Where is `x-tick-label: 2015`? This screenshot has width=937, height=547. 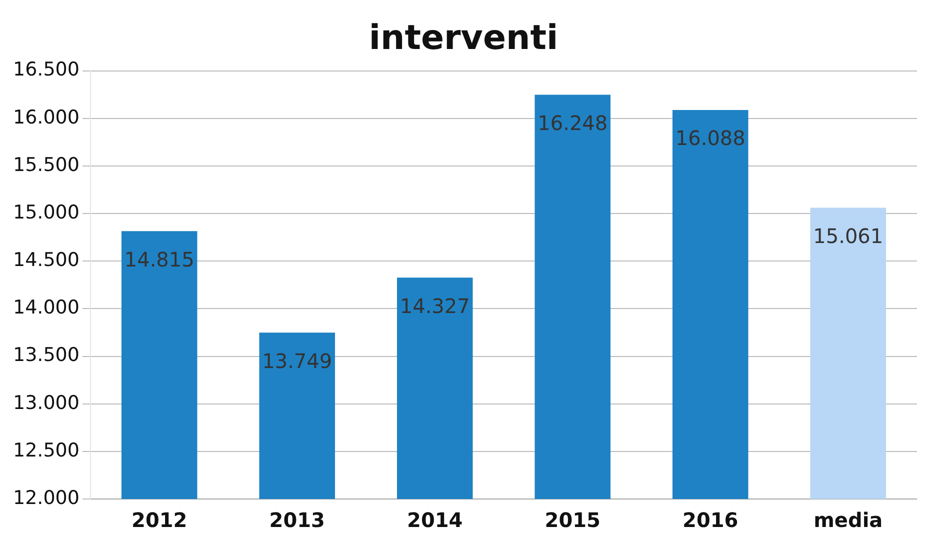
x-tick-label: 2015 is located at coordinates (572, 520).